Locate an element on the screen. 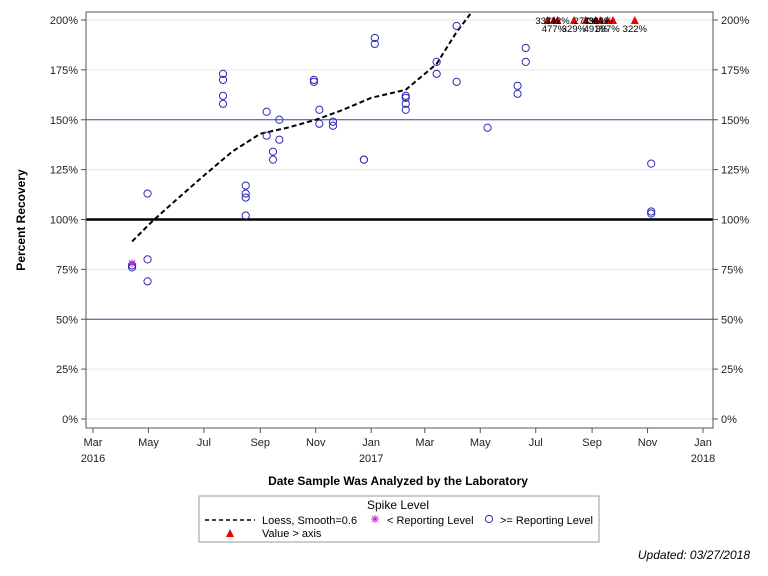  overflow-value-label: 337% is located at coordinates (547, 21).